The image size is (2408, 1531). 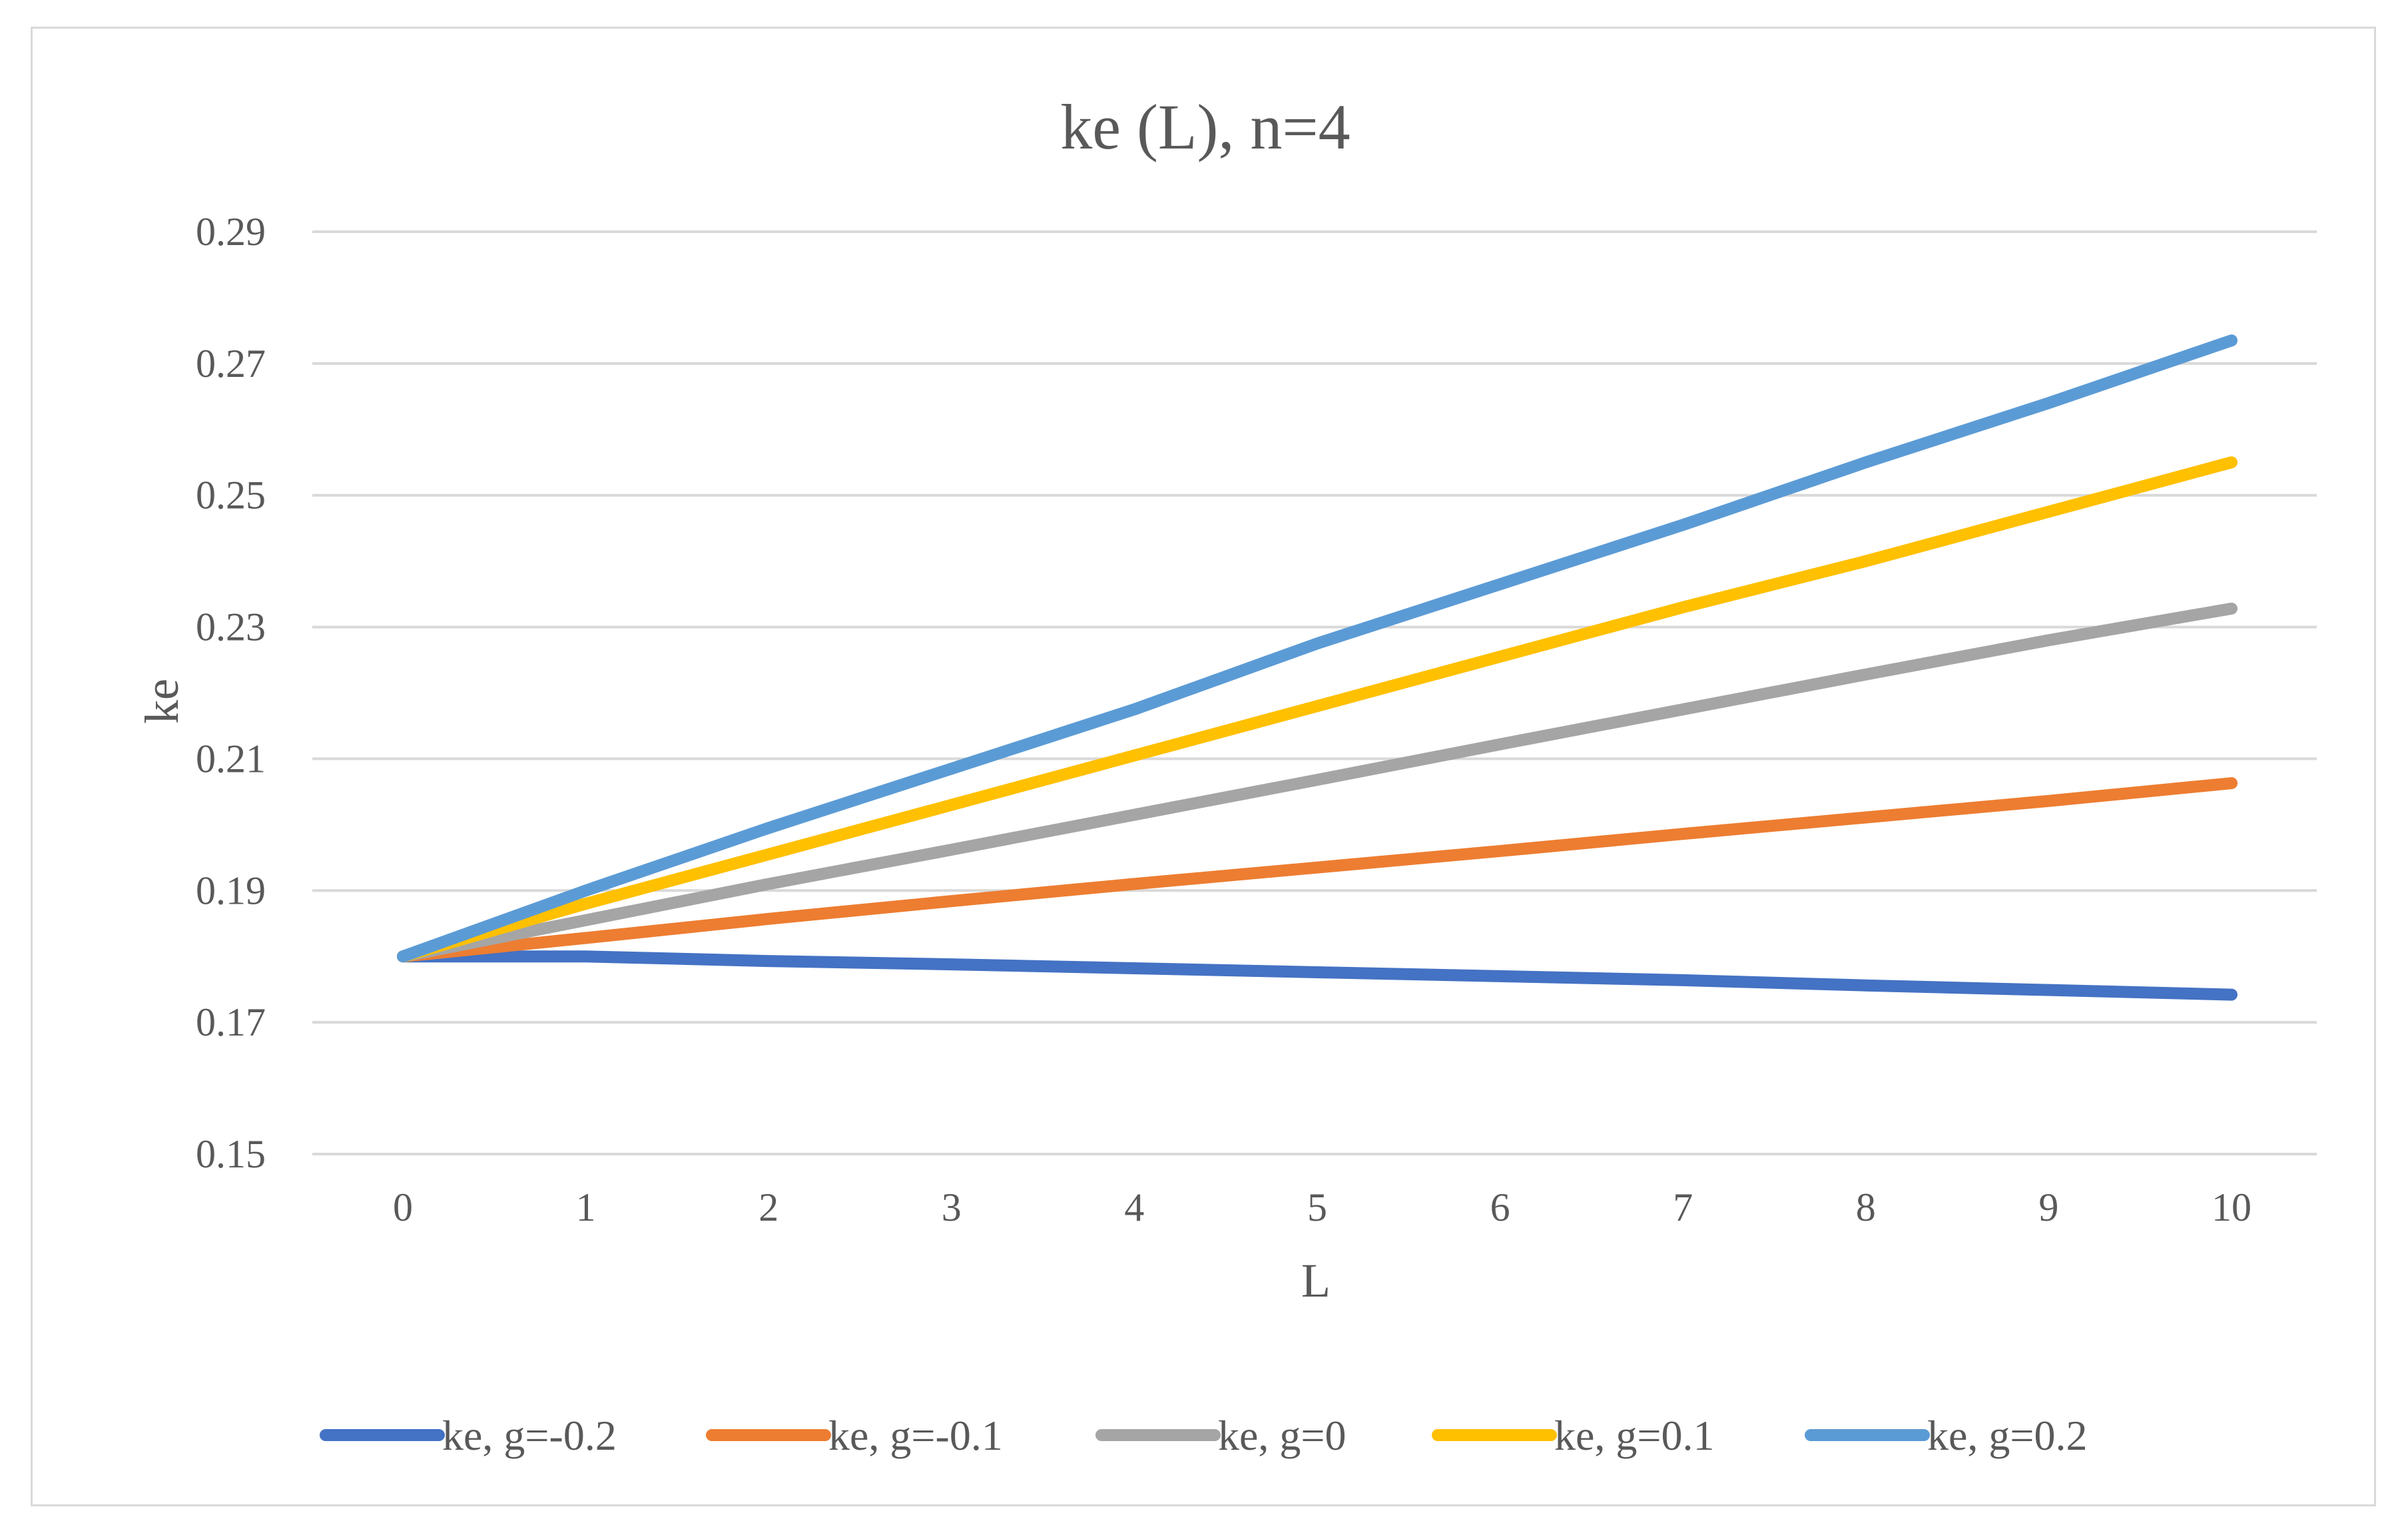 I want to click on y-axis-ticks: 0.15 0.17 0.19 0.21 0.23 0.25 0.27 0.29, so click(x=231, y=693).